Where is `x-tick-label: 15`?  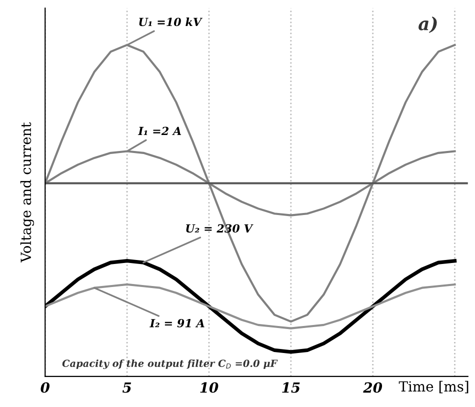 x-tick-label: 15 is located at coordinates (291, 387).